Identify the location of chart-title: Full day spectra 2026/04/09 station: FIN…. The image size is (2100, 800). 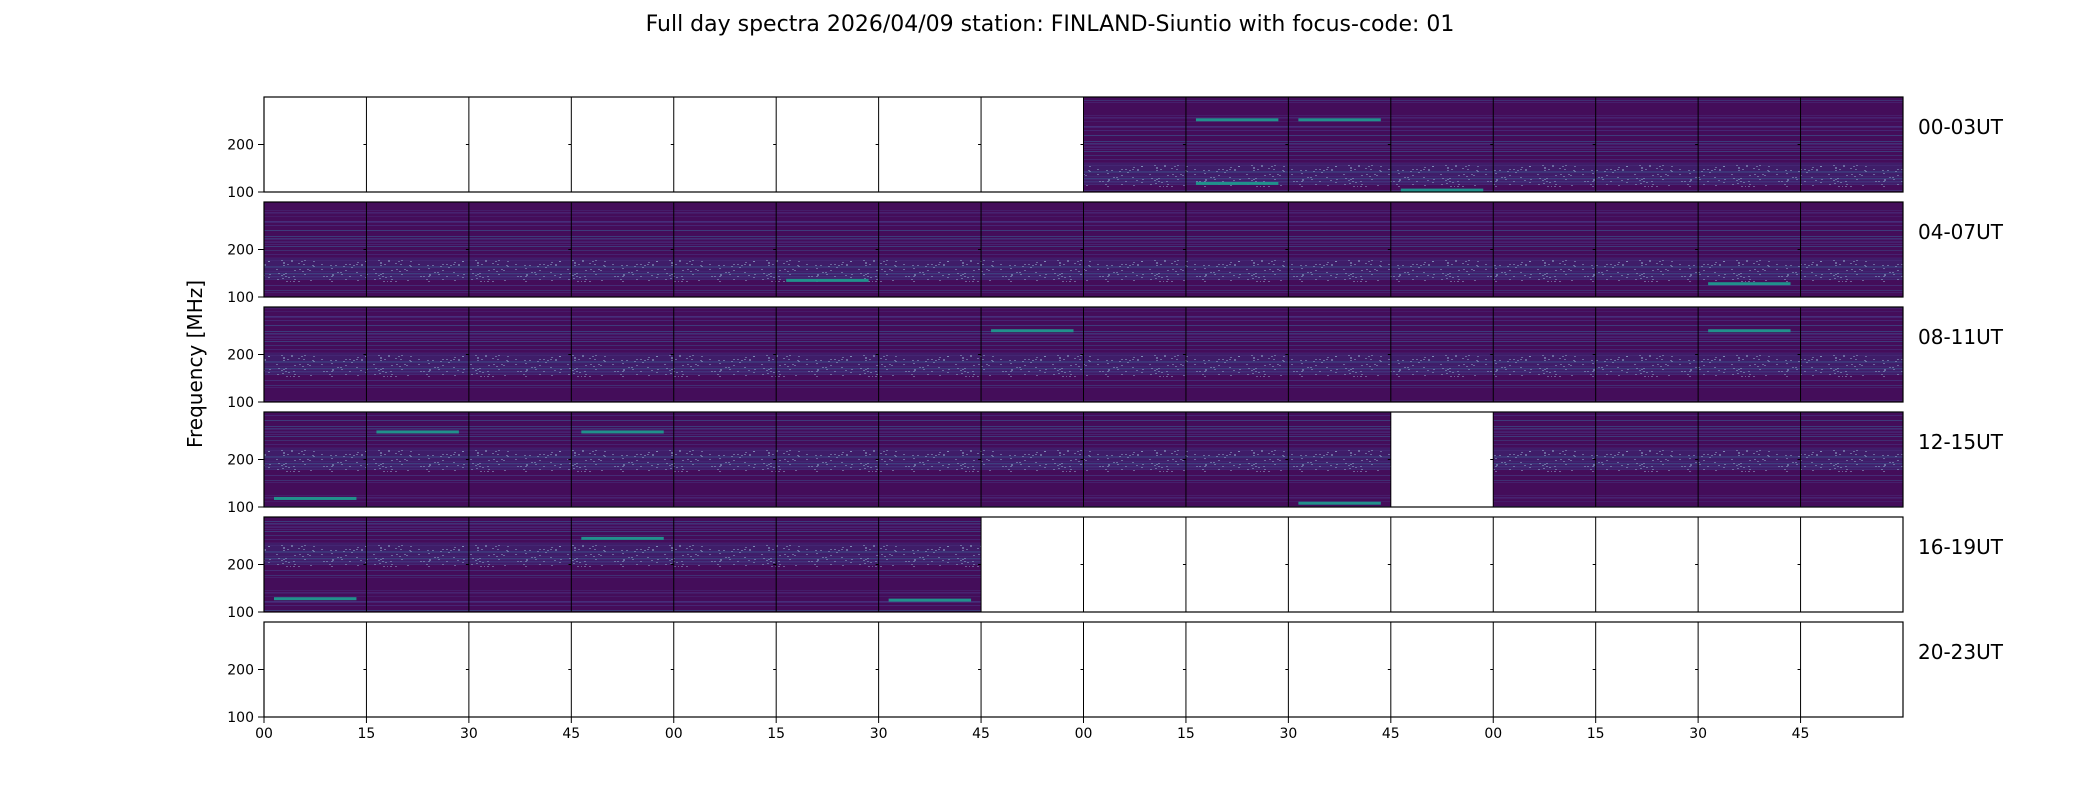
(1050, 24).